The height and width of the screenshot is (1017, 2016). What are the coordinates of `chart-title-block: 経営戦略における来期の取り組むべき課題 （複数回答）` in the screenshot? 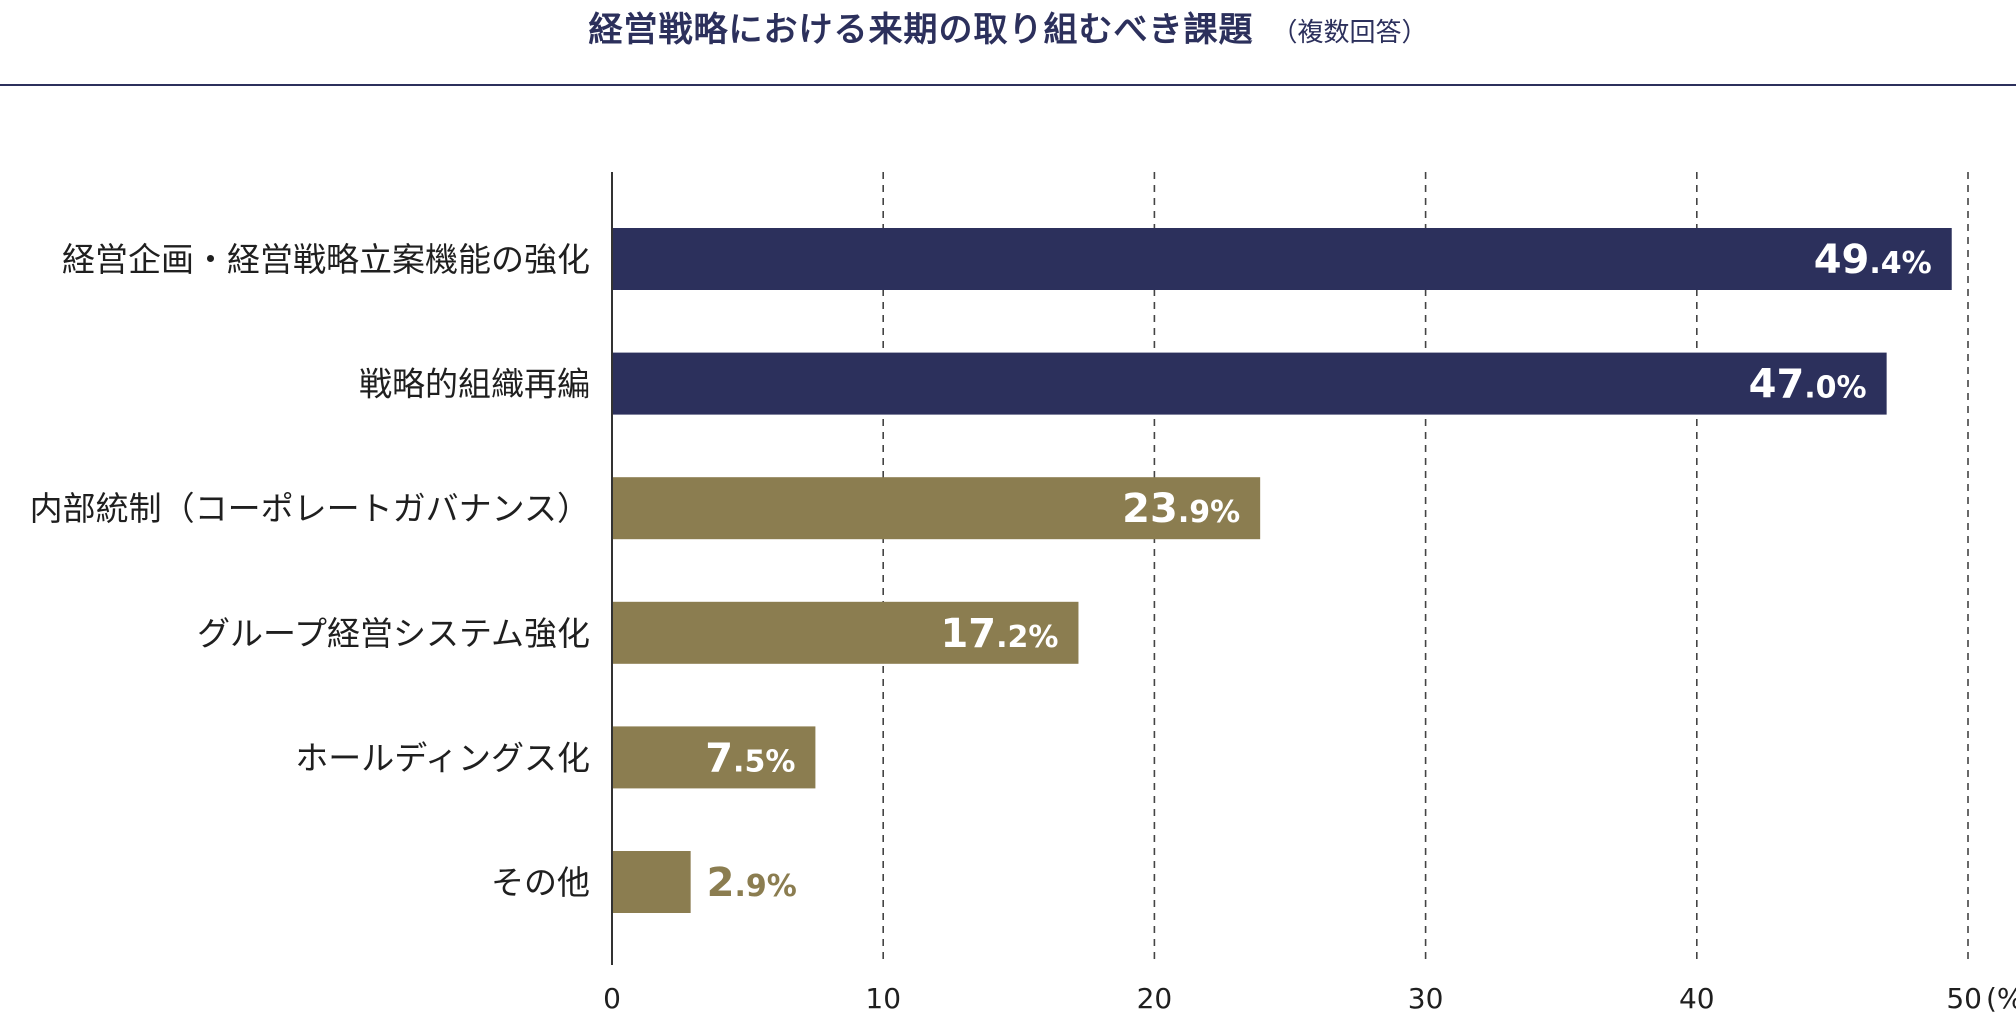 It's located at (1008, 25).